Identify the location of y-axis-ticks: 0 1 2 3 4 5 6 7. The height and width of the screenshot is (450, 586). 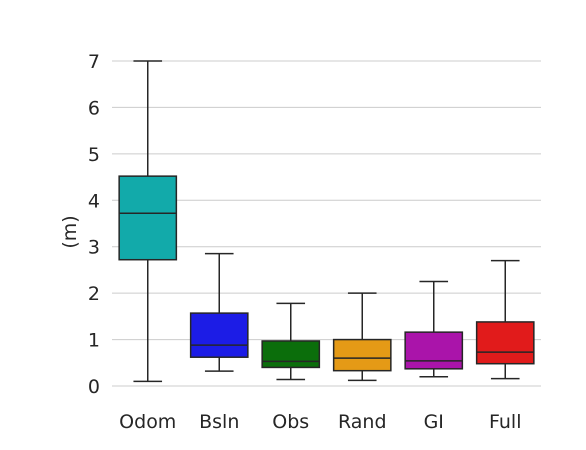
(94, 224).